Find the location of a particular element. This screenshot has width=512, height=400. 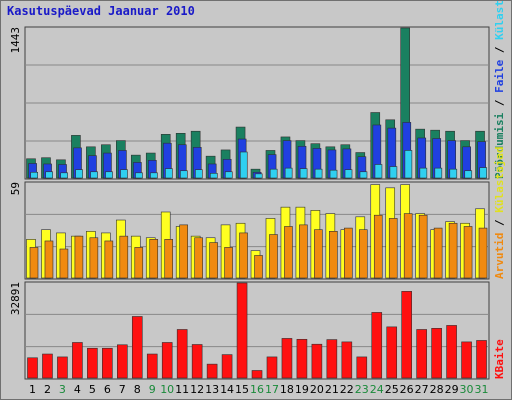

xtick-day-27: 27 is located at coordinates (422, 389).